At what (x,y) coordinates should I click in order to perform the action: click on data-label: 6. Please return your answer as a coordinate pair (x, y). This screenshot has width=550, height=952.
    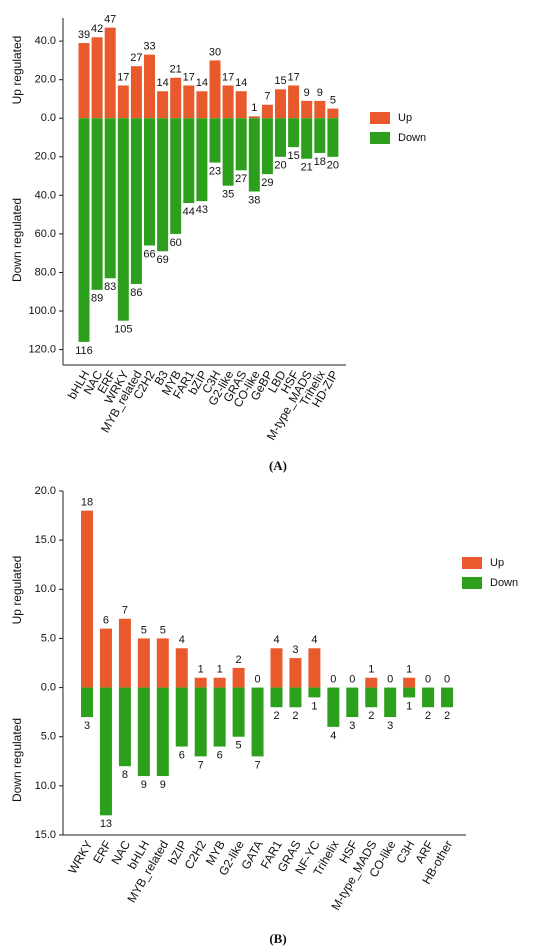
    Looking at the image, I should click on (106, 621).